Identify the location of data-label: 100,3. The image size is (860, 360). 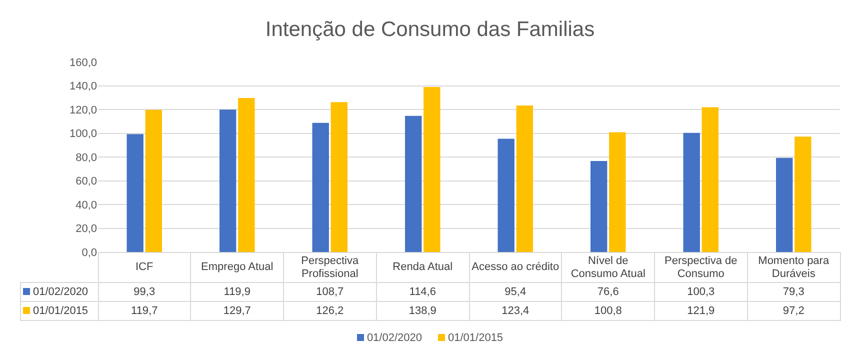
(701, 292).